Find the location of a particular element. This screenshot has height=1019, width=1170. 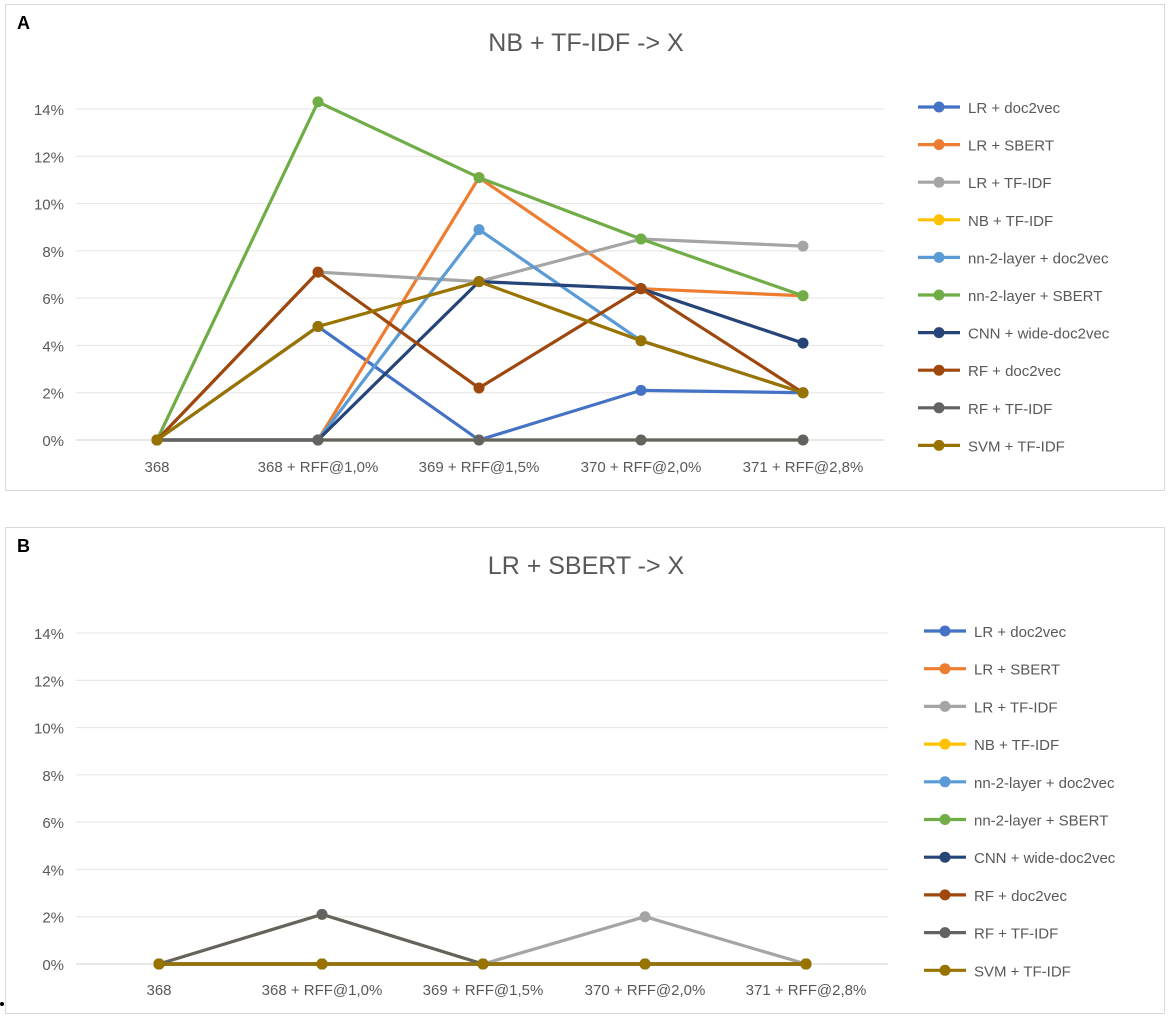

y-tick-label: 10% is located at coordinates (49, 729).